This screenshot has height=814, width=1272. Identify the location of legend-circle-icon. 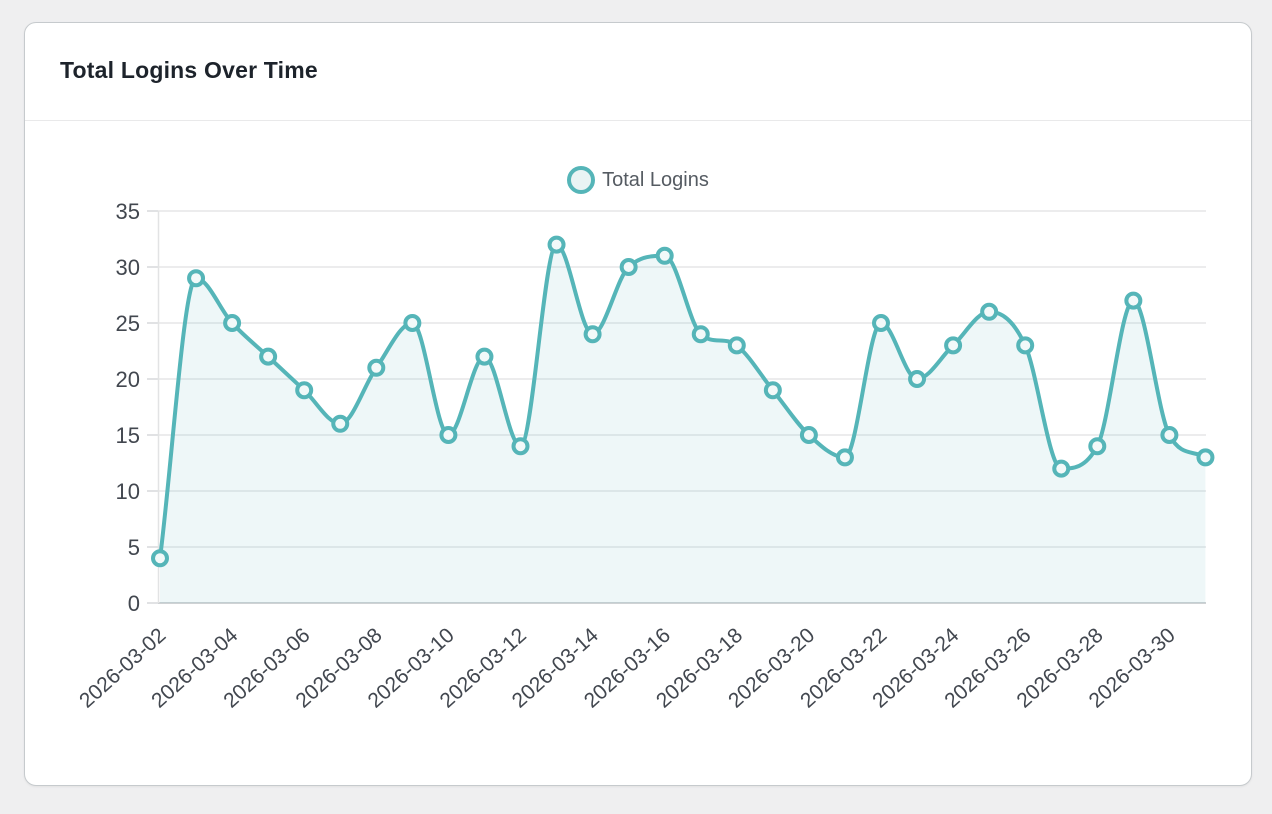
(581, 180).